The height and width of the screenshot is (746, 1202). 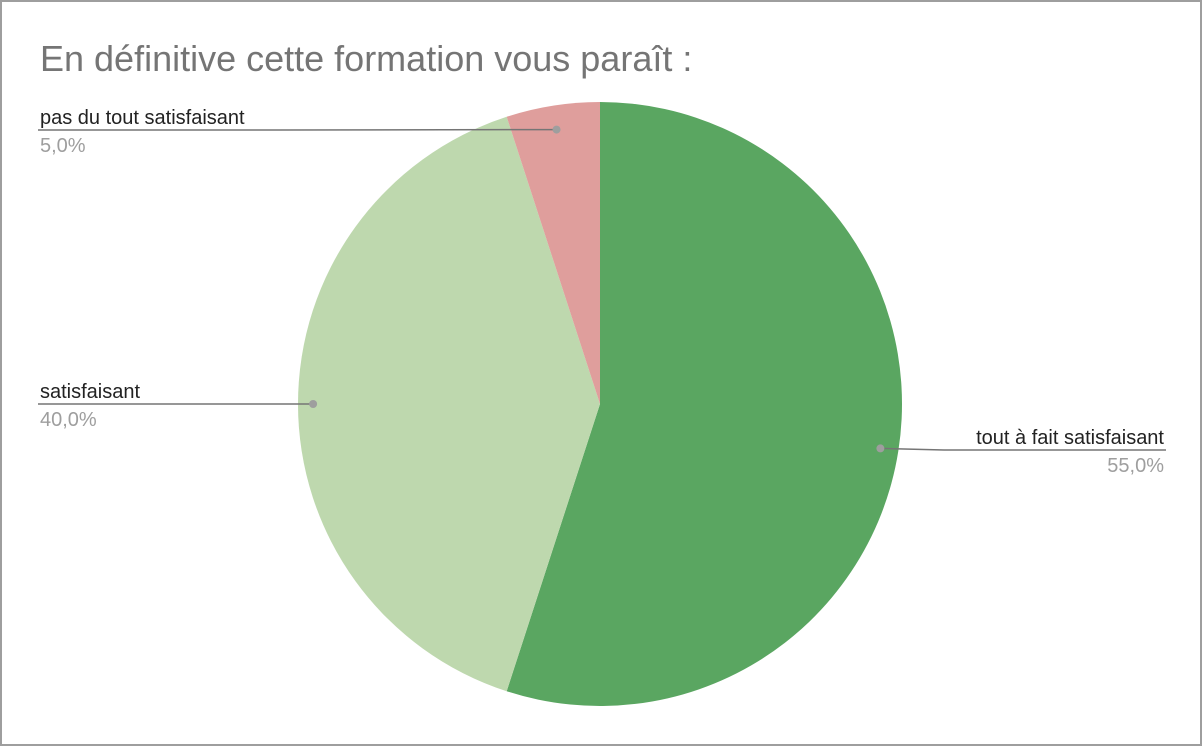 What do you see at coordinates (1070, 438) in the screenshot?
I see `slice-label: tout à fait satisfaisant` at bounding box center [1070, 438].